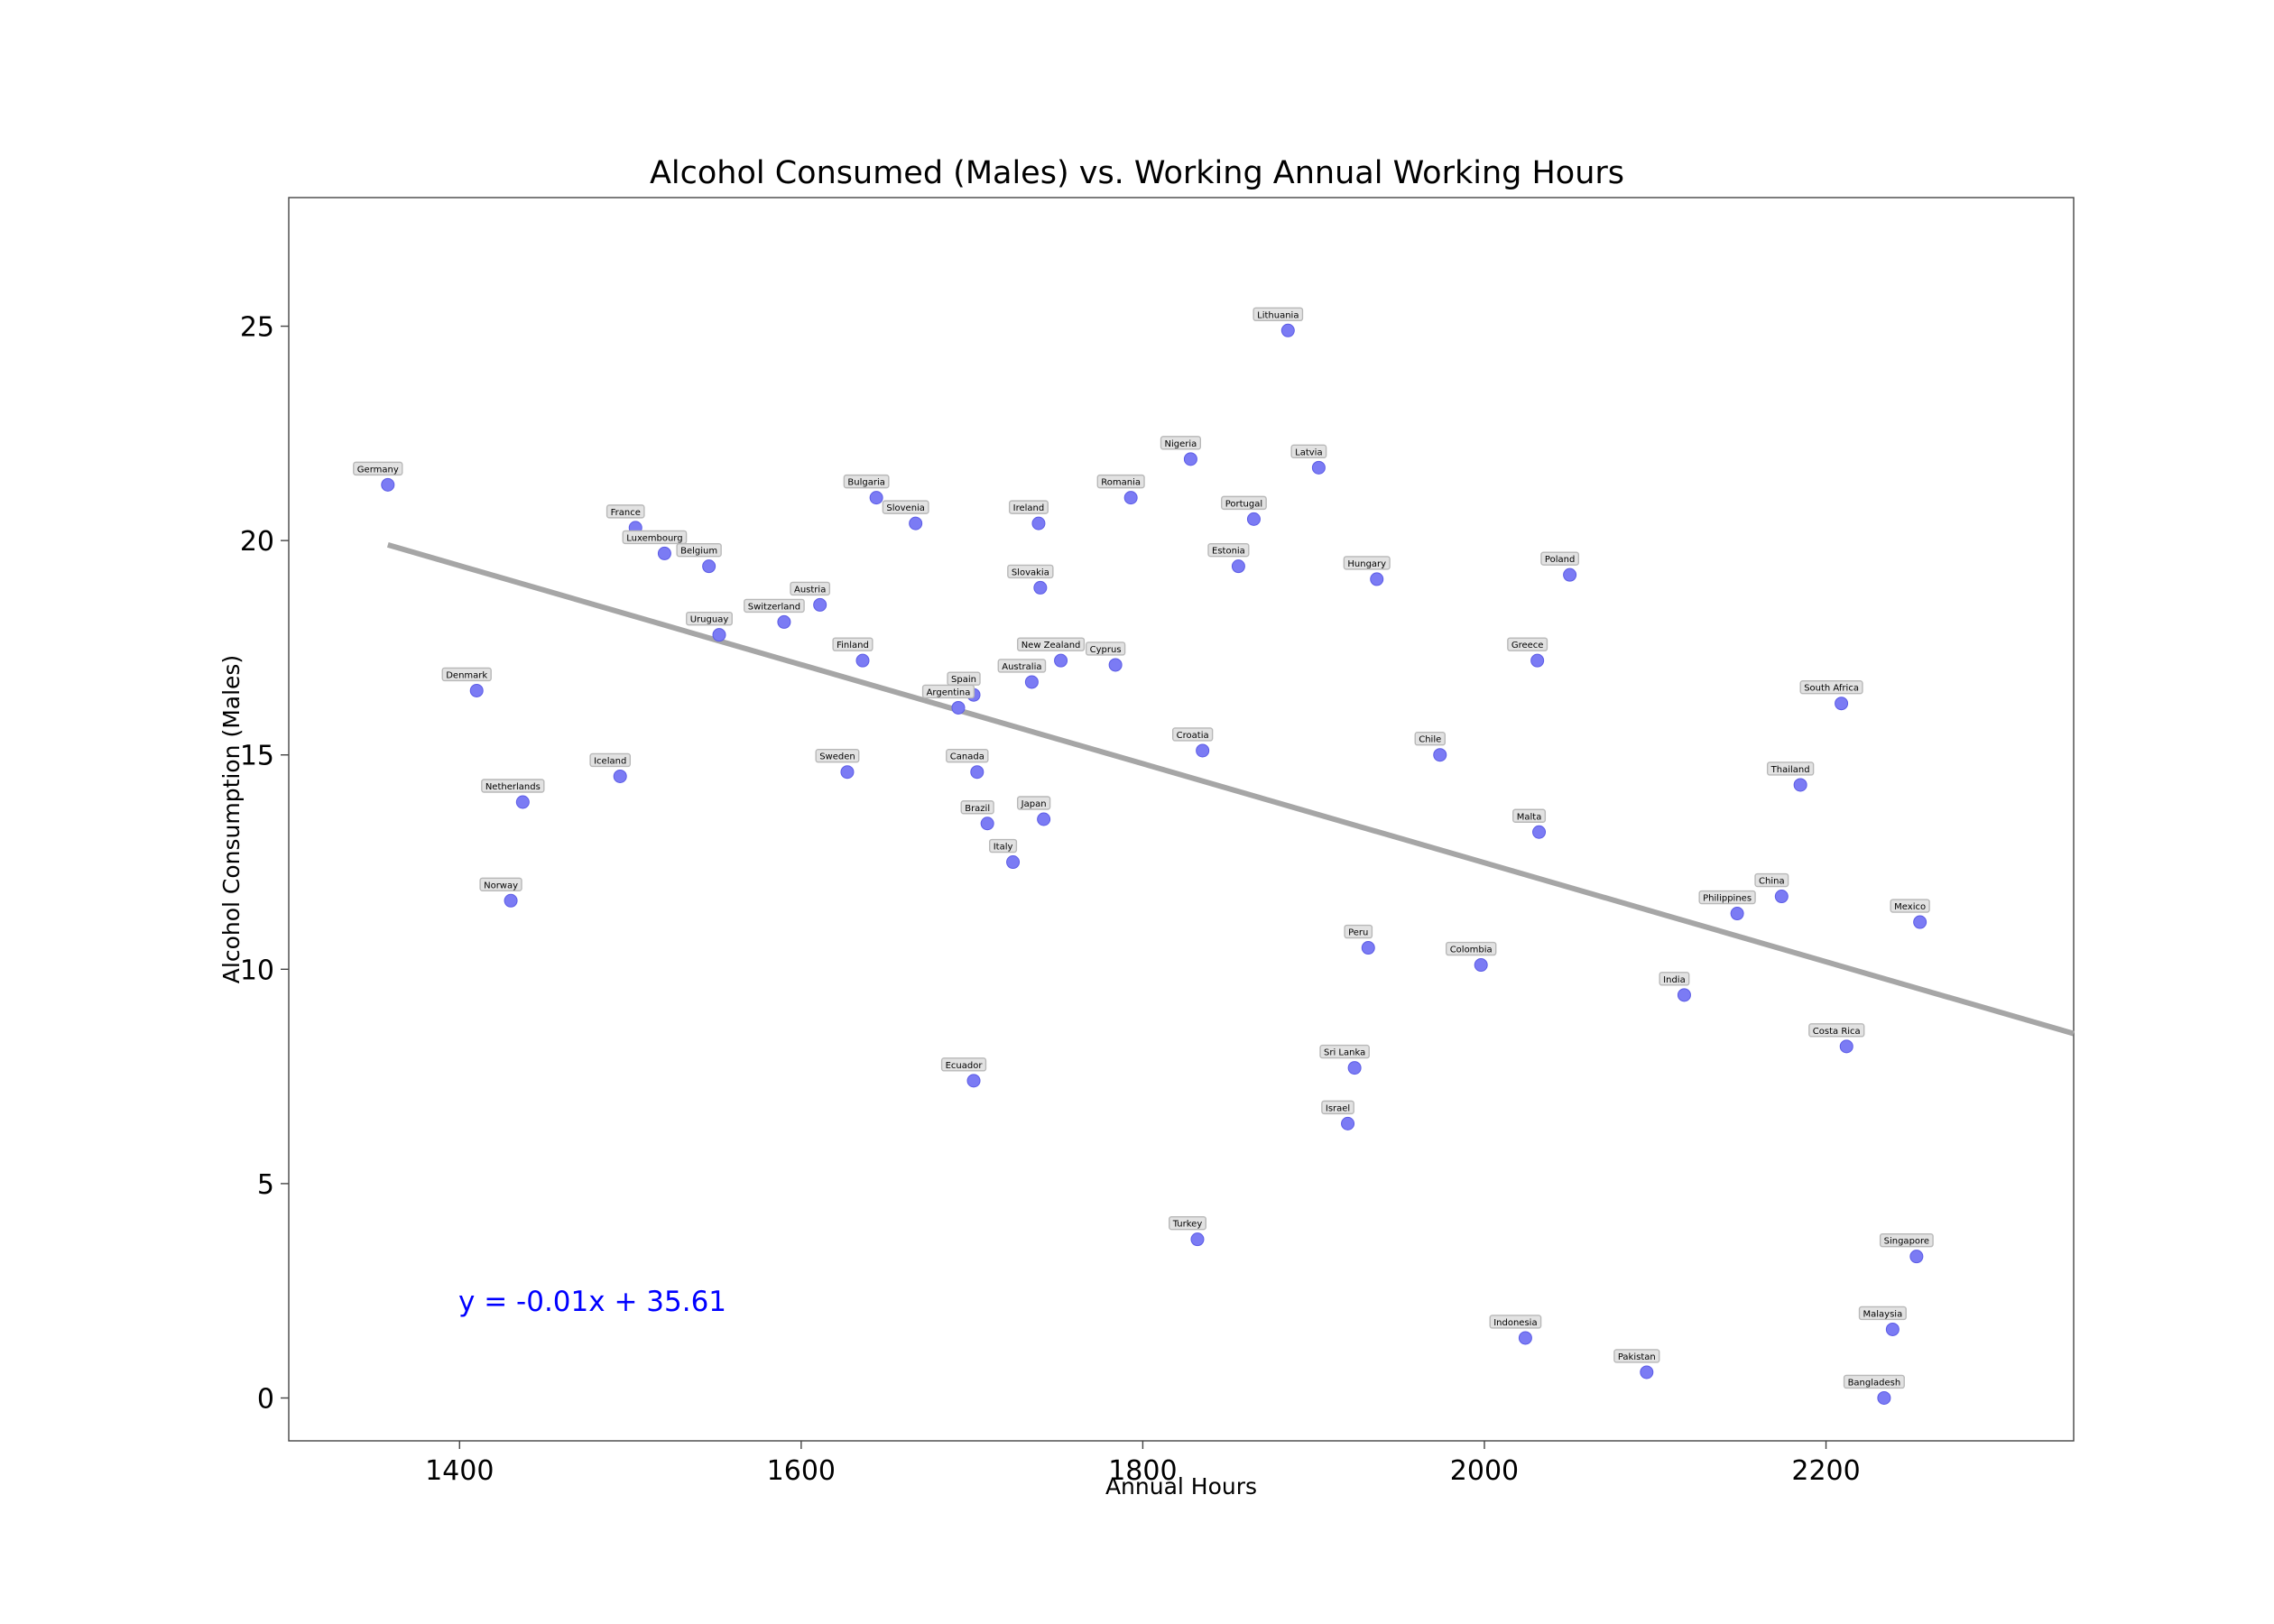 This screenshot has width=2274, height=1624. I want to click on point-label-text: Lithuania, so click(1278, 315).